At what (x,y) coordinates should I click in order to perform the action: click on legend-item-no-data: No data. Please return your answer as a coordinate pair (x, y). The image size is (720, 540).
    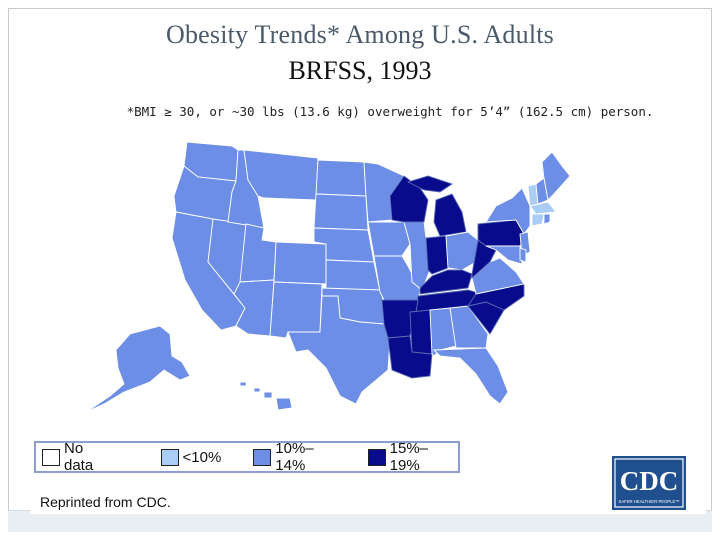
    Looking at the image, I should click on (76, 457).